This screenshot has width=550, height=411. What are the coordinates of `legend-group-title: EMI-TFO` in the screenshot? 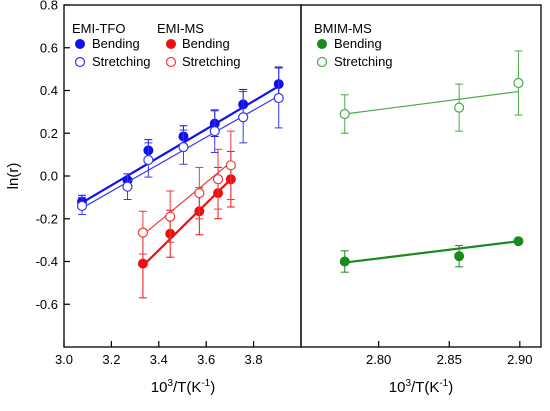 It's located at (98, 28).